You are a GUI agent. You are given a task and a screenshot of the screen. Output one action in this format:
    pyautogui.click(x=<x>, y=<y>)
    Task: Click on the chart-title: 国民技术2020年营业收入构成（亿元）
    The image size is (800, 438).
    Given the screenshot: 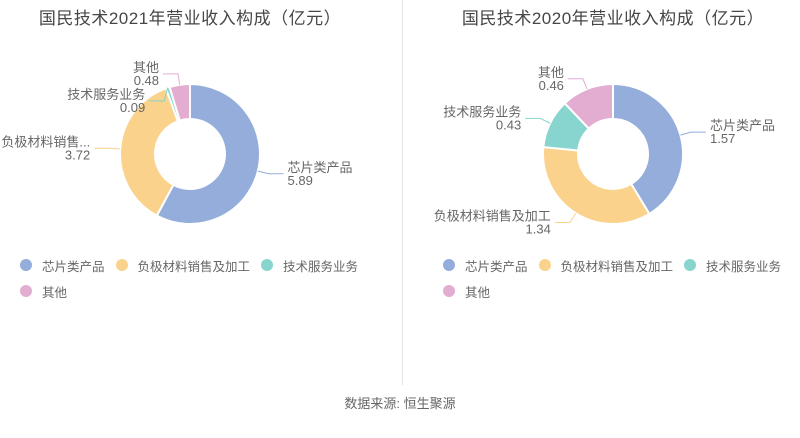 What is the action you would take?
    pyautogui.click(x=613, y=18)
    